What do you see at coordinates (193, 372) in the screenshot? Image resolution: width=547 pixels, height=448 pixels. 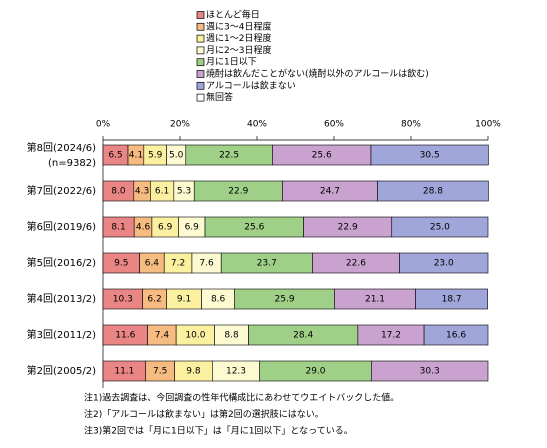 I see `data-label: 9.8` at bounding box center [193, 372].